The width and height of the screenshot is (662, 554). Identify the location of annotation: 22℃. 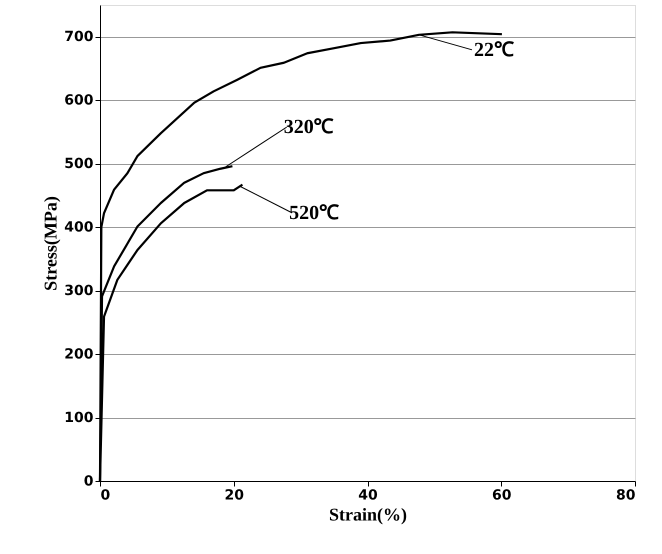
(494, 49).